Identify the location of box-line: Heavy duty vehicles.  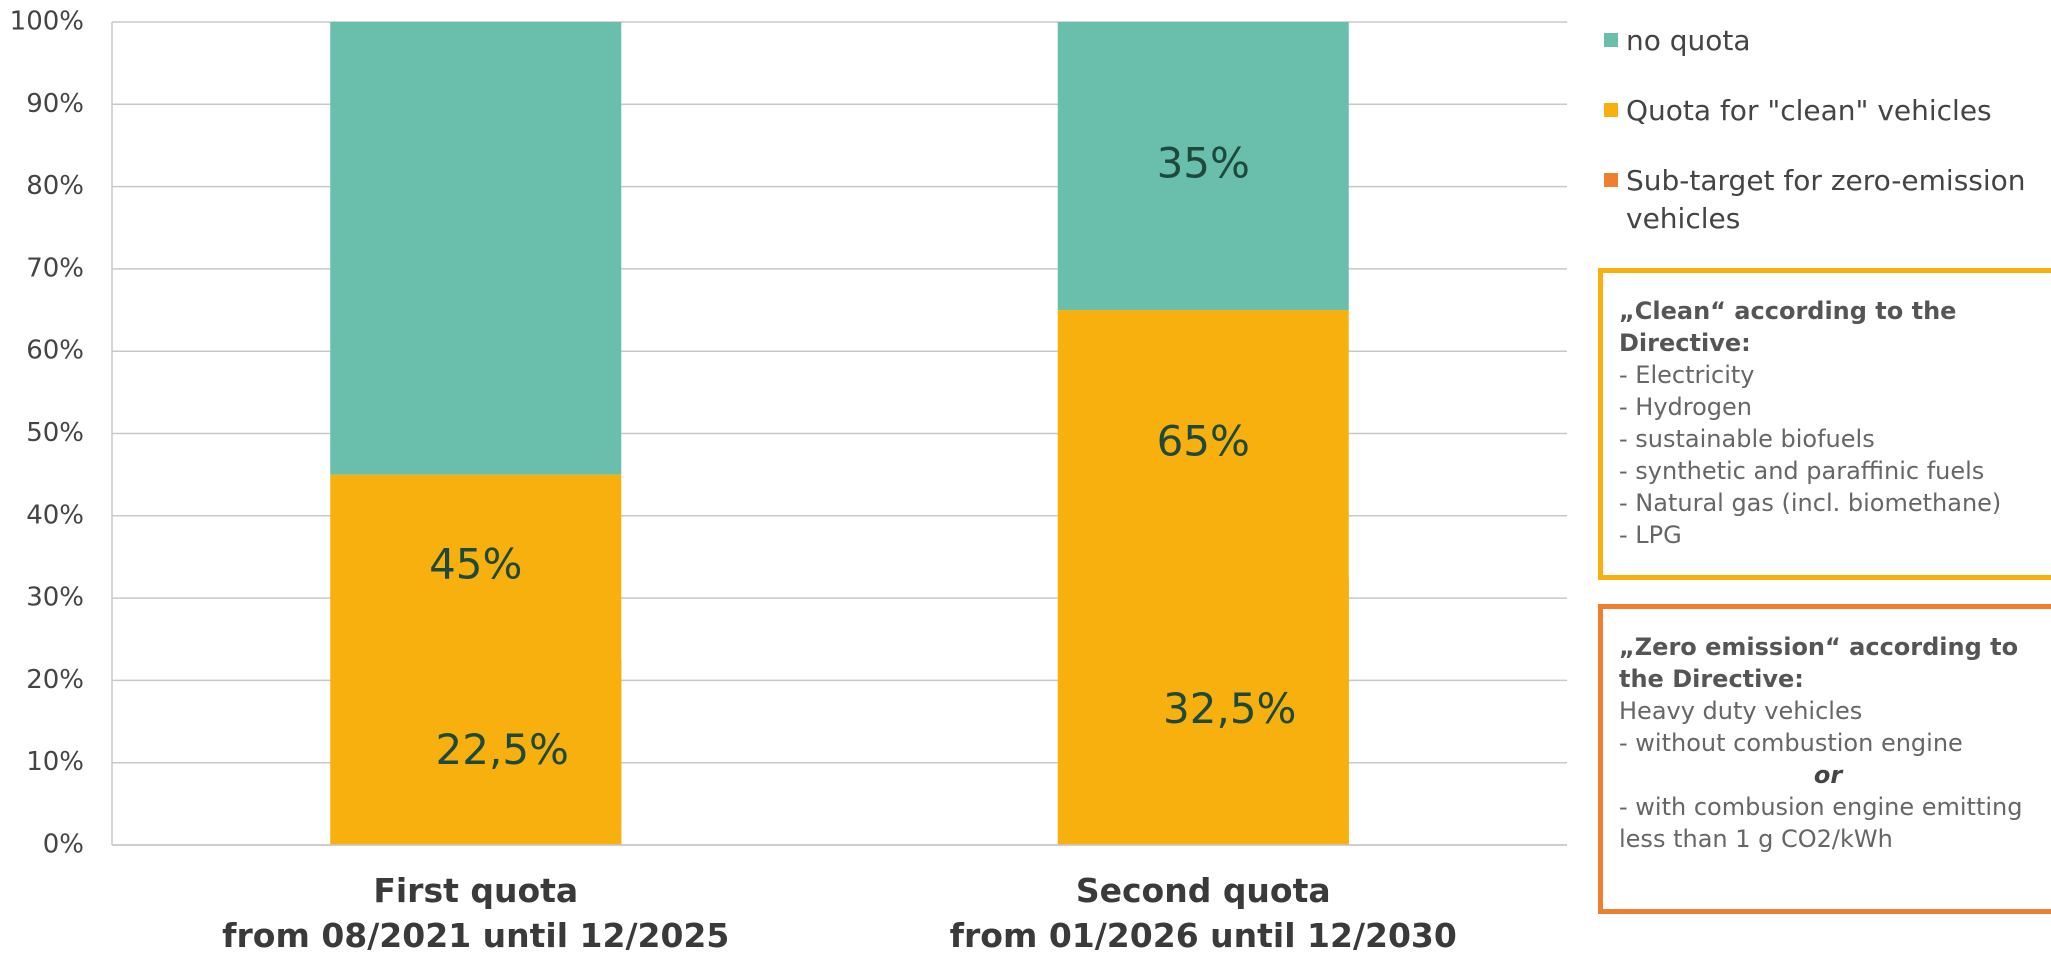
(1741, 711).